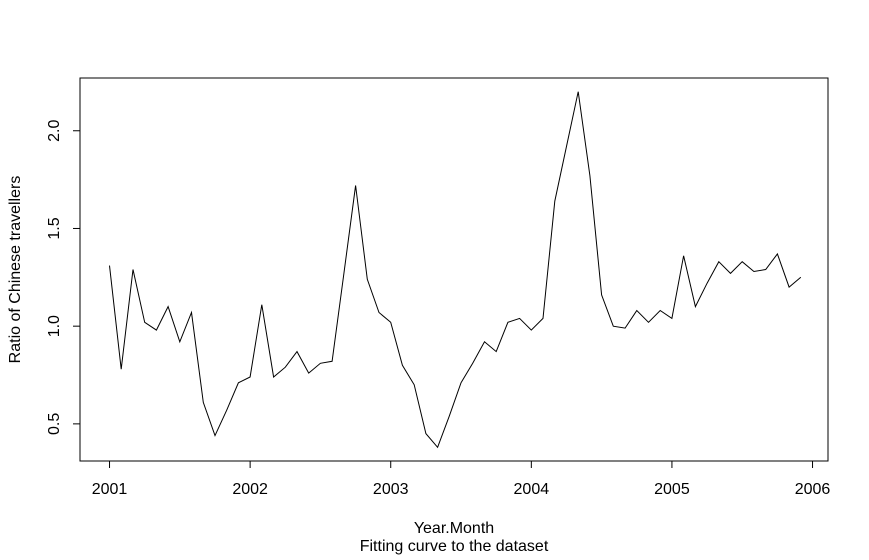 Image resolution: width=869 pixels, height=560 pixels. What do you see at coordinates (15, 270) in the screenshot?
I see `y-axis-title: Ratio of Chinese travellers` at bounding box center [15, 270].